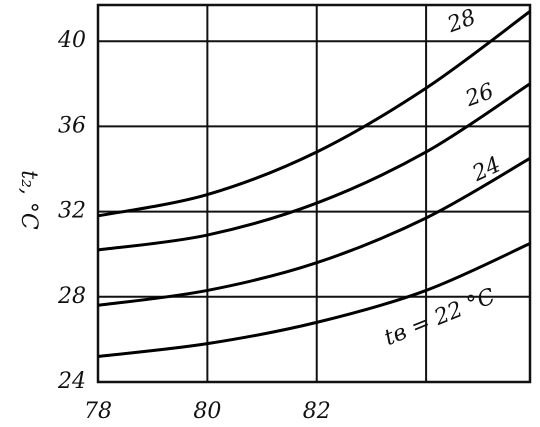  I want to click on y-tick-label: 36, so click(72, 125).